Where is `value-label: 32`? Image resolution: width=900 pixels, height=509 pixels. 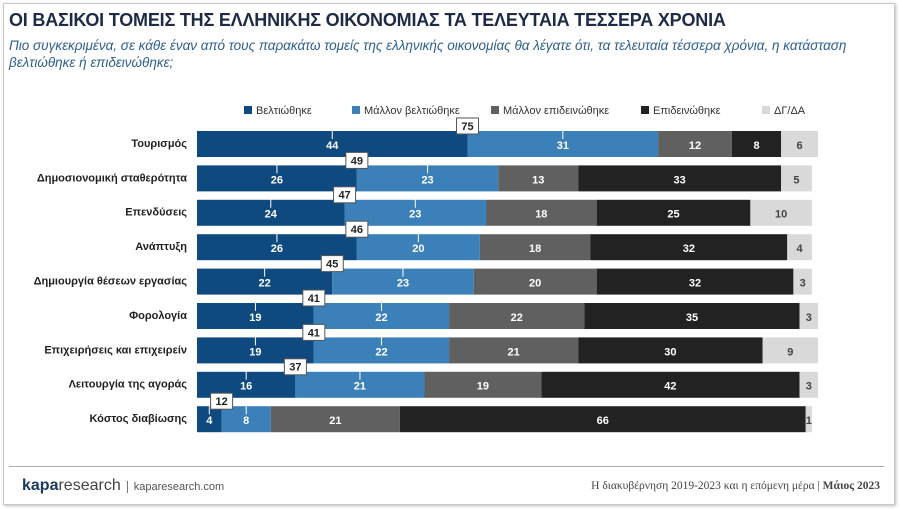 value-label: 32 is located at coordinates (689, 249).